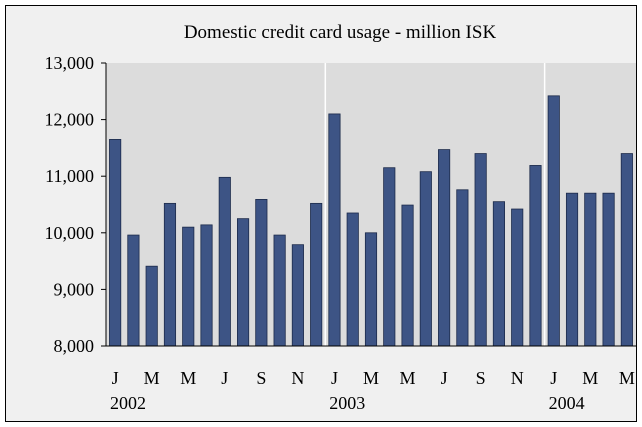  What do you see at coordinates (70, 120) in the screenshot?
I see `y-tick-label: 12,000` at bounding box center [70, 120].